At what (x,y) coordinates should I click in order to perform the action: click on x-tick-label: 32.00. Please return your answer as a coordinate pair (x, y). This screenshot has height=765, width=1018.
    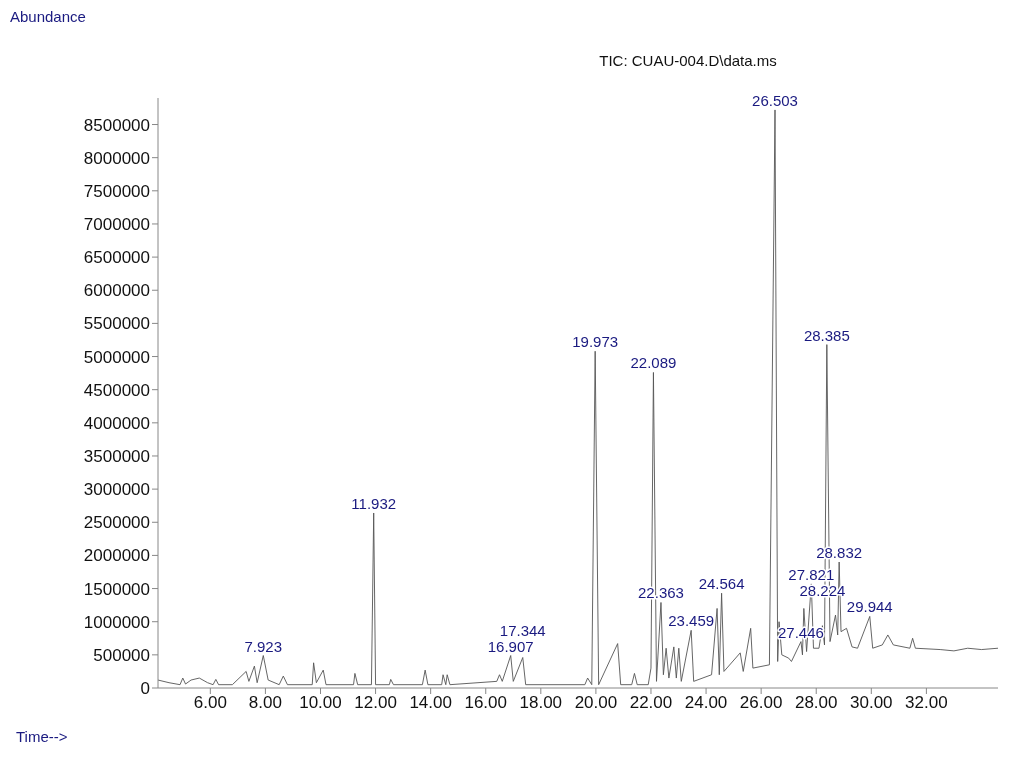
    Looking at the image, I should click on (926, 703).